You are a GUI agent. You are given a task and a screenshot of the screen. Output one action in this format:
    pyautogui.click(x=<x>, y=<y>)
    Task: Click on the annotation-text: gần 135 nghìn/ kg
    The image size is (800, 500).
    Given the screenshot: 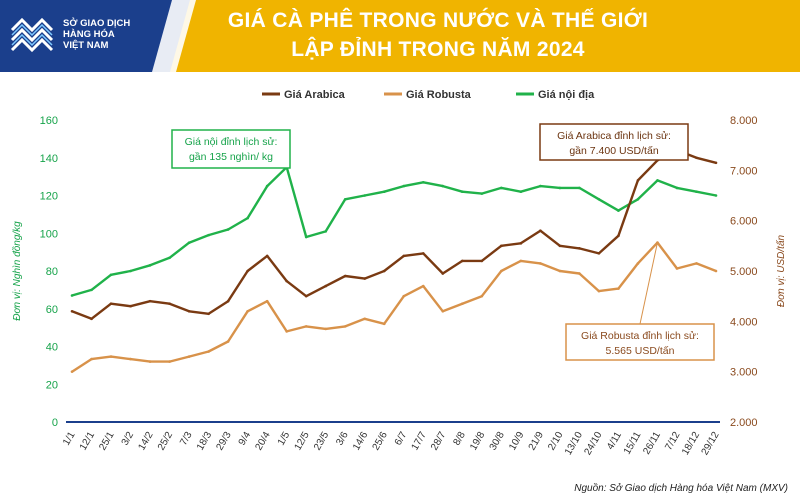 What is the action you would take?
    pyautogui.click(x=231, y=157)
    